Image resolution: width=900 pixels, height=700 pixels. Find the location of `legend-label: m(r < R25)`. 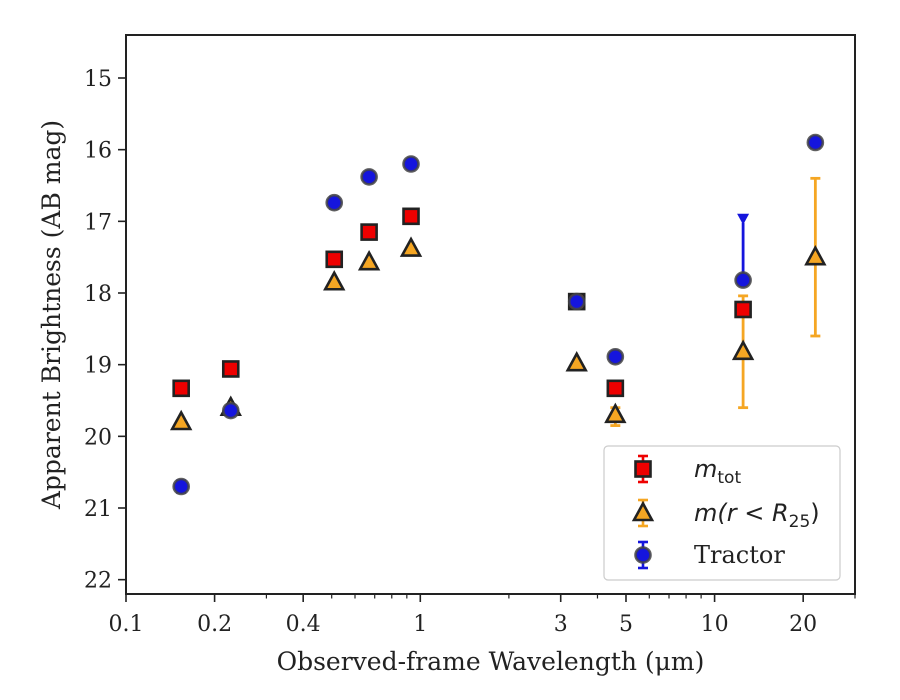

legend-label: m(r < R25) is located at coordinates (757, 515).